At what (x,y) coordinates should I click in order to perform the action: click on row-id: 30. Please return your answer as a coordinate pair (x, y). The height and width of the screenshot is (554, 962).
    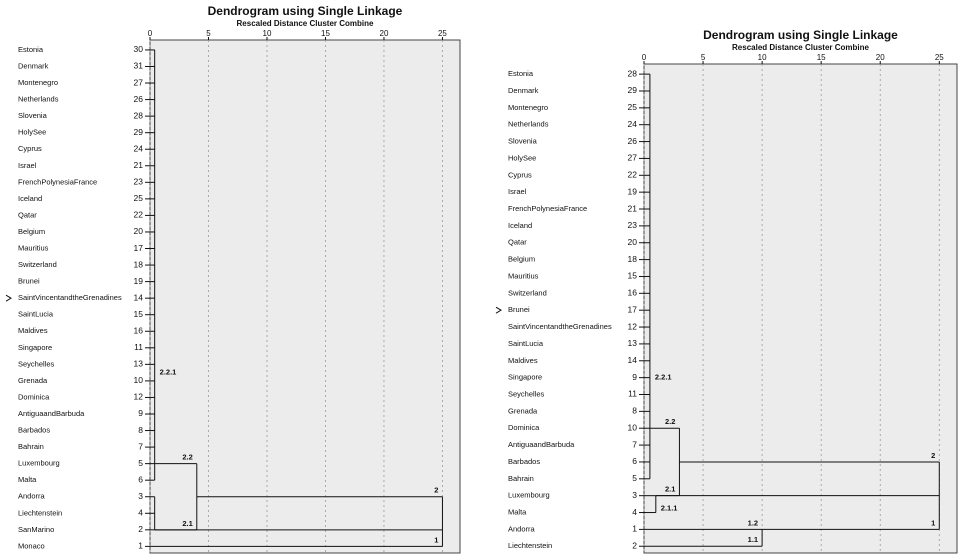
    Looking at the image, I should click on (139, 49).